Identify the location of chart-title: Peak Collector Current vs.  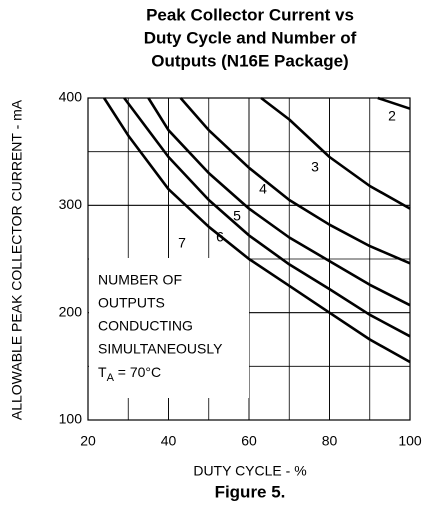
(250, 14).